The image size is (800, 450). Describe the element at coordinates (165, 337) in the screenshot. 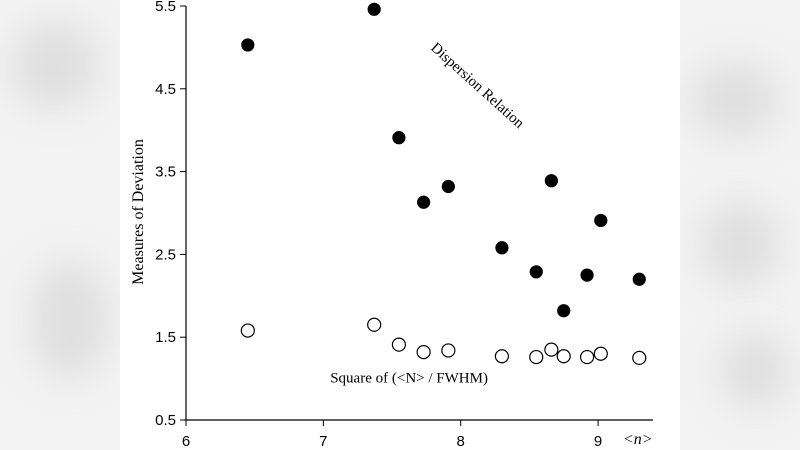

I see `y-tick-label: 1.5` at that location.